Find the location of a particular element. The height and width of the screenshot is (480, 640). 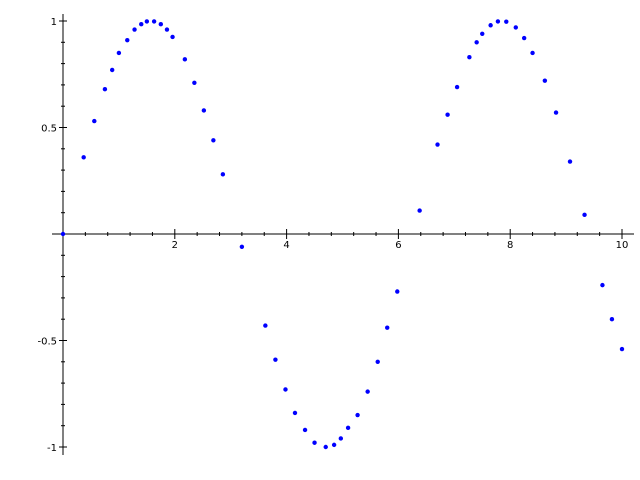

y-tick-label: -0.5 is located at coordinates (47, 342).